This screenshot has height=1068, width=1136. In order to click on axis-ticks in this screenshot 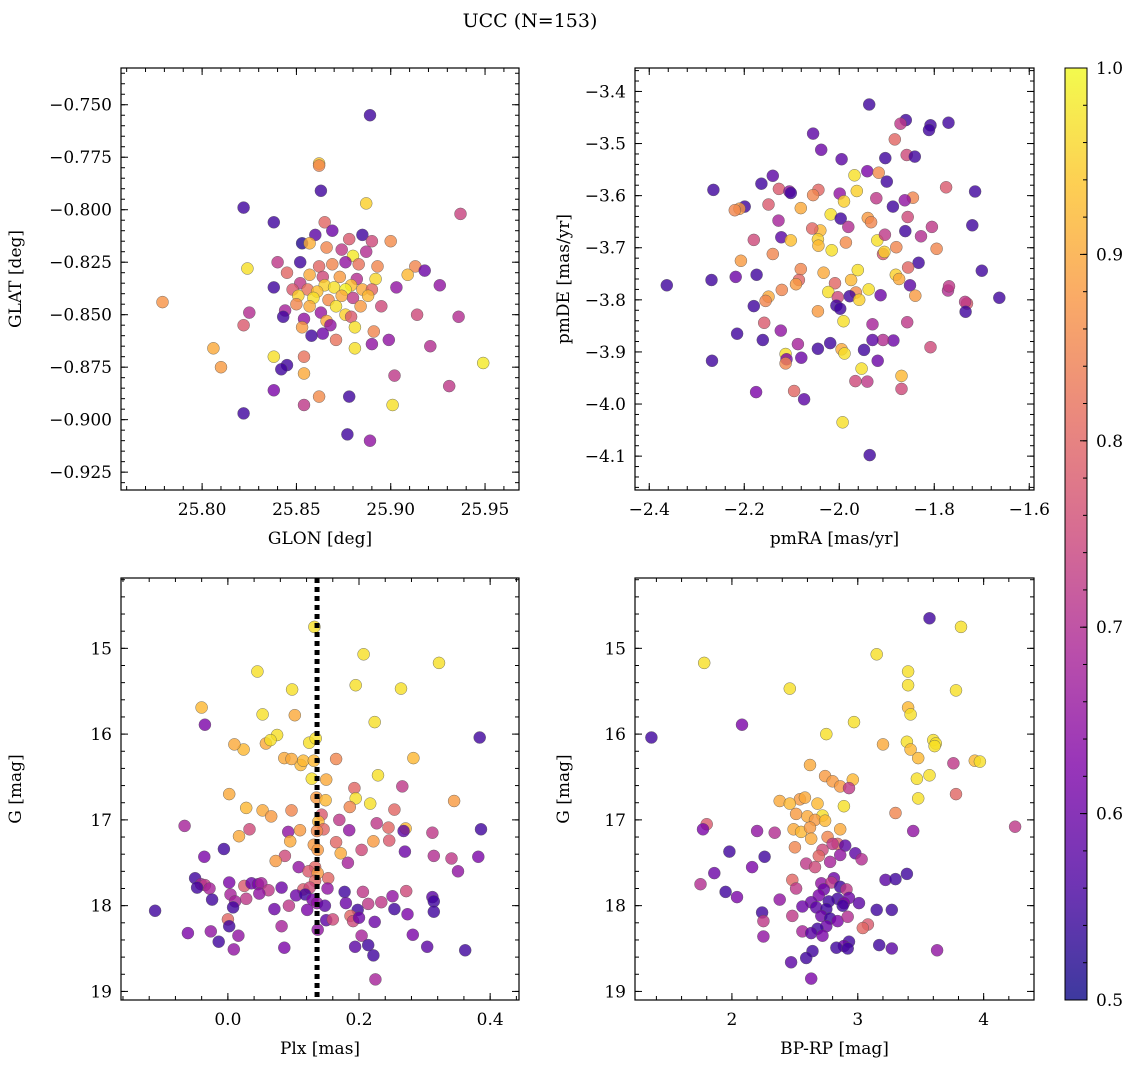, I will do `click(834, 789)`.